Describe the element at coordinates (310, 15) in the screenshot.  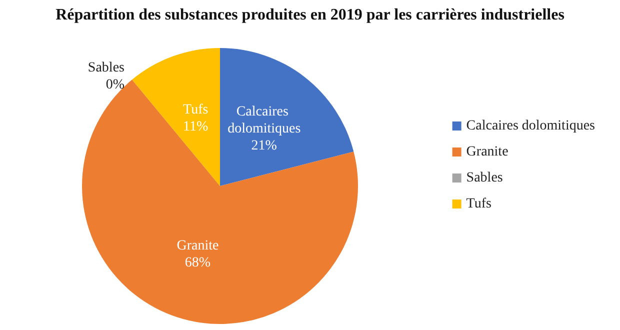
I see `chart-title: Répartition des substances produites en 2019 par les carrières industrielles` at that location.